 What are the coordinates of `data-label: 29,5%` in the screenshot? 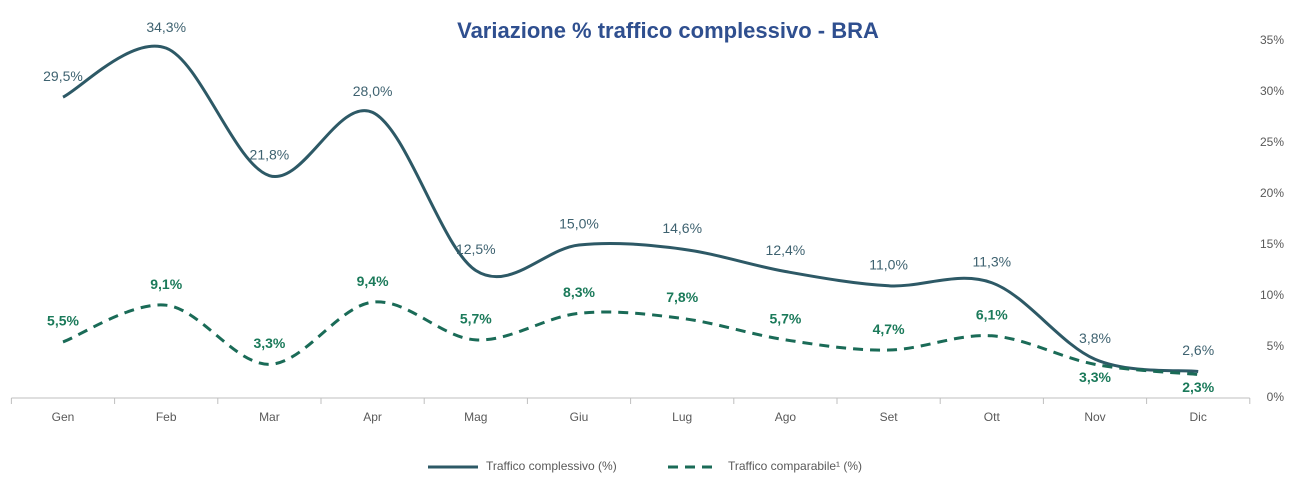 It's located at (63, 76).